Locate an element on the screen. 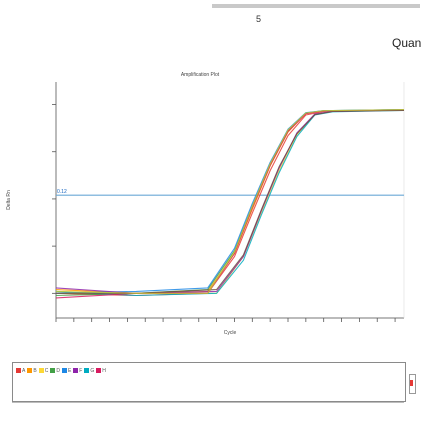 The image size is (422, 422). legend-label: B is located at coordinates (35, 370).